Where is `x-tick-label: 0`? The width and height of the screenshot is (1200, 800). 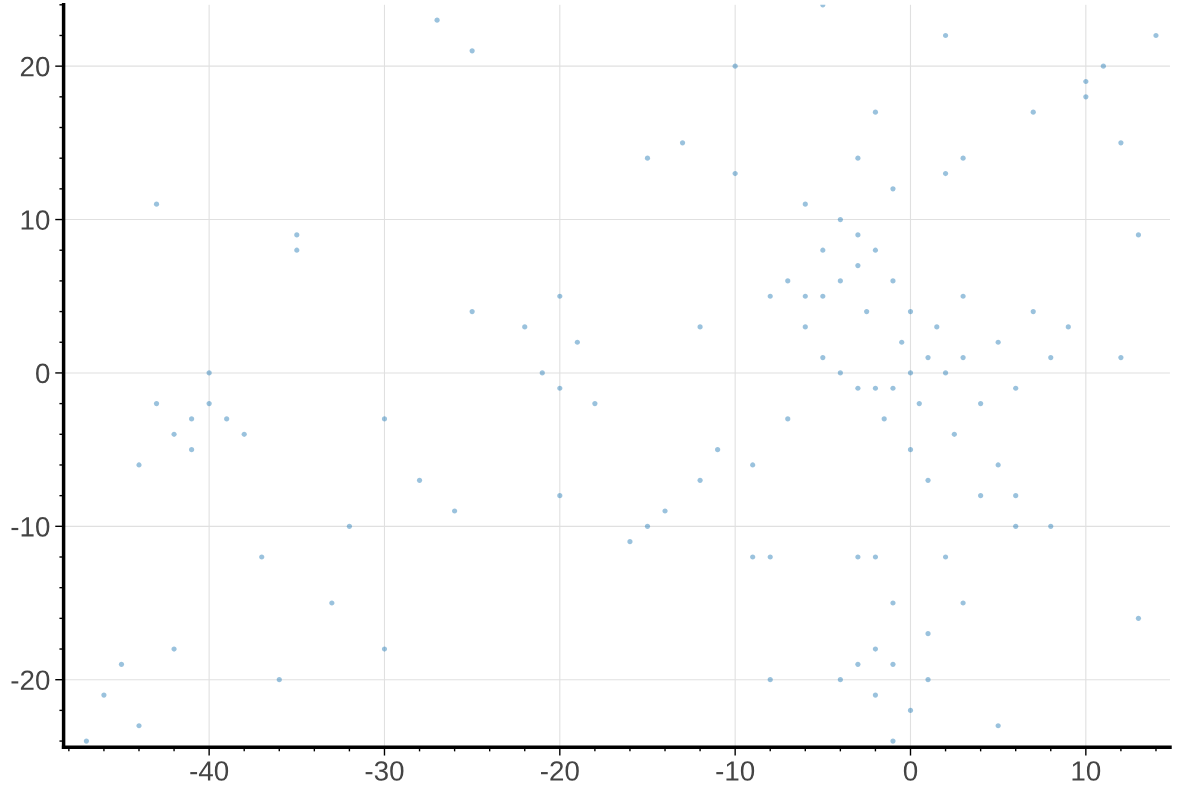
x-tick-label: 0 is located at coordinates (910, 771).